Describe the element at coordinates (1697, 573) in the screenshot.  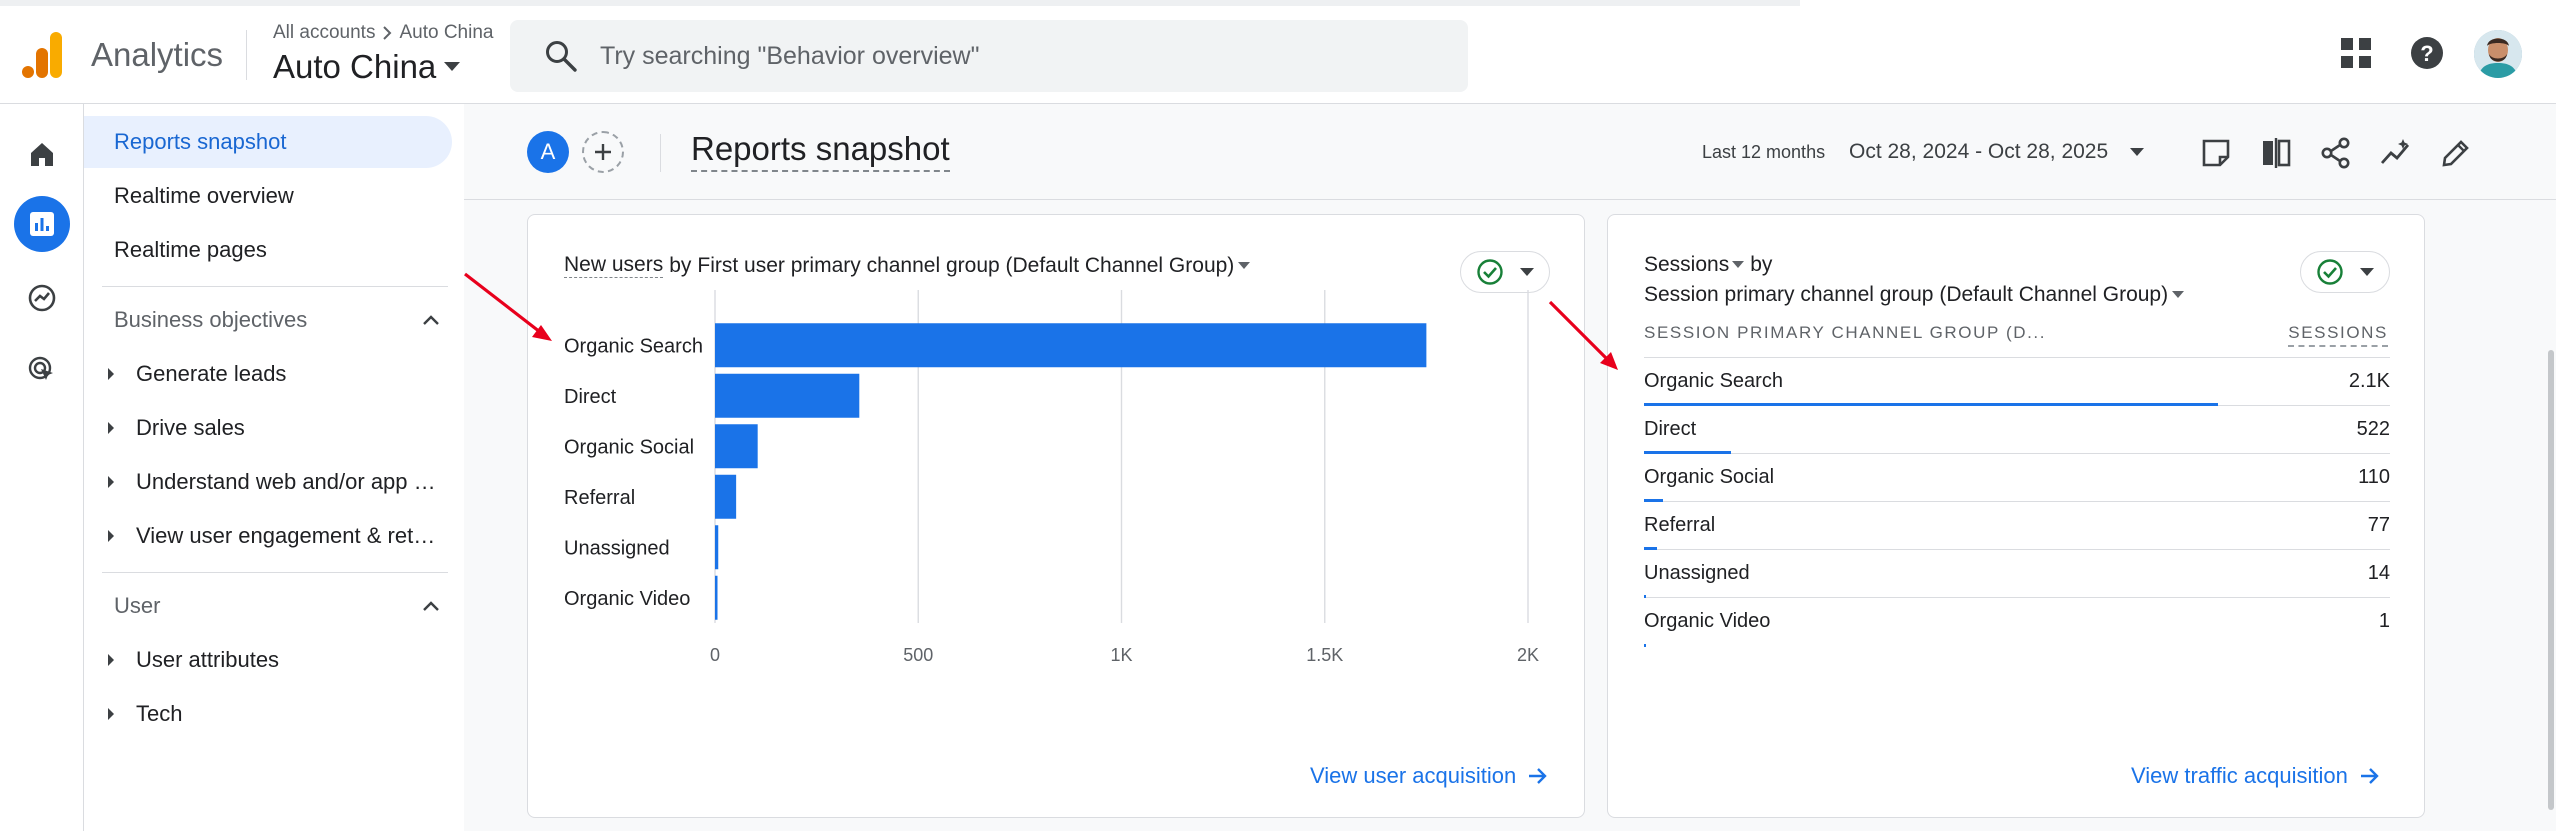
I see `row-channel-name: Unassigned` at that location.